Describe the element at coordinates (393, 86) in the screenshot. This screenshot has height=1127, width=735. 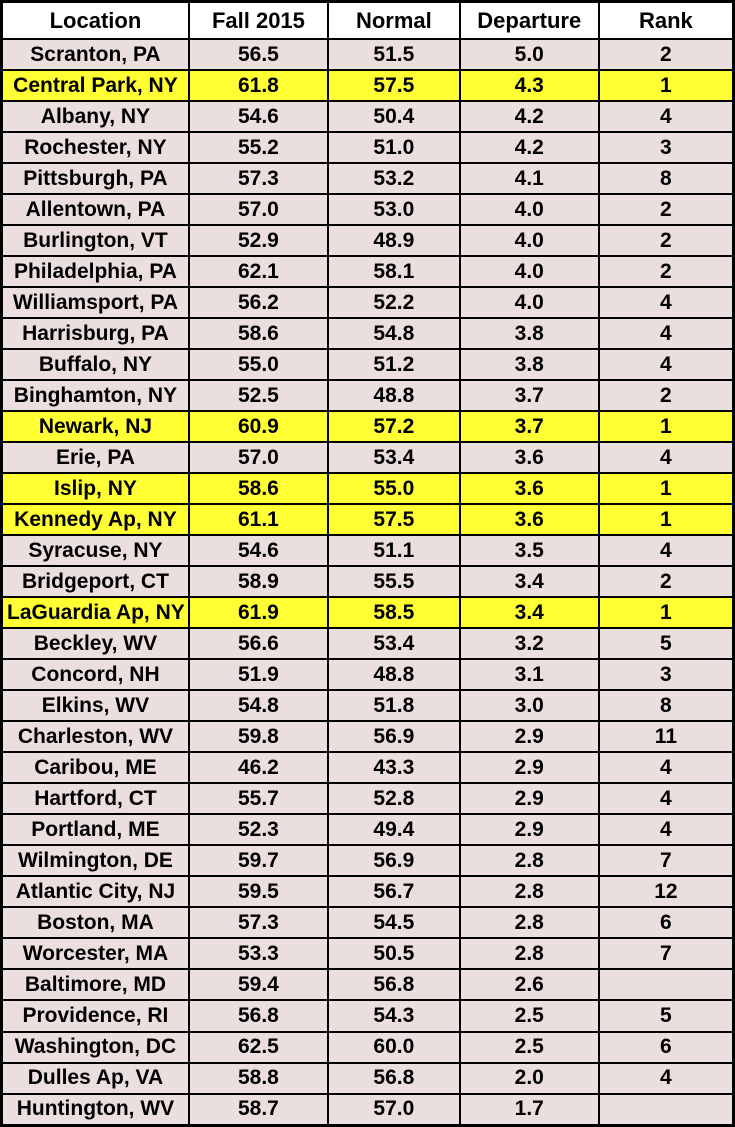
I see `normal-cell: 57.5` at that location.